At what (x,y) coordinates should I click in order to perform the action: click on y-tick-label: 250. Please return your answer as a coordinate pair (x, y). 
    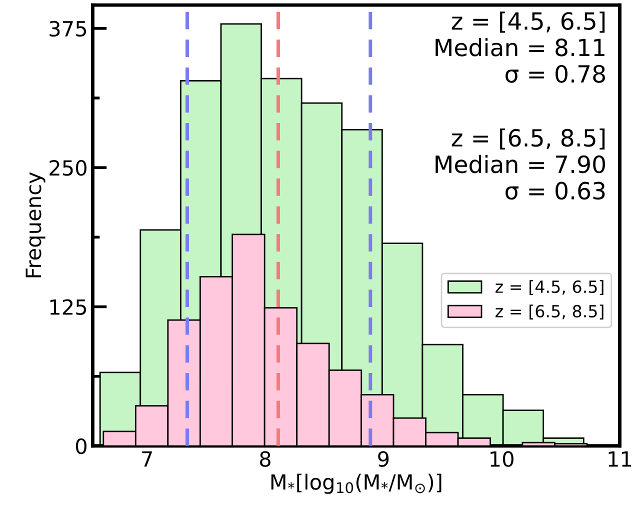
    Looking at the image, I should click on (68, 168).